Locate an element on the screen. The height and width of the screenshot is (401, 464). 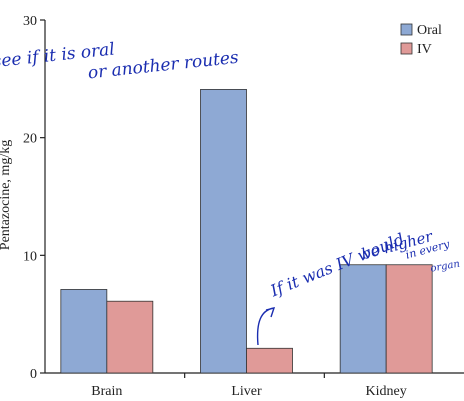
y-axis: 0 10 20 30 Pentazocine, mg/kg is located at coordinates (23, 198).